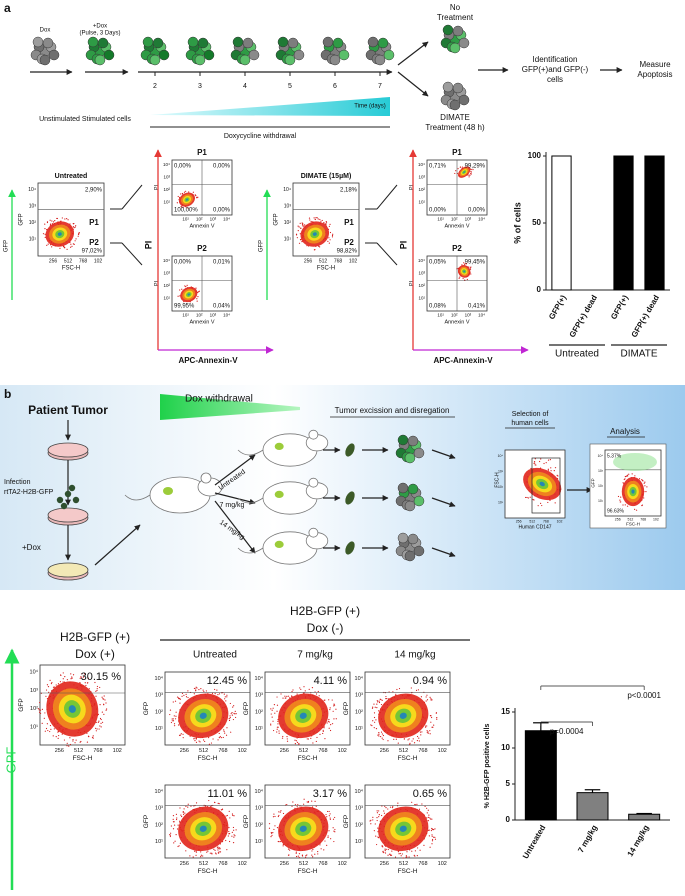  What do you see at coordinates (45, 31) in the screenshot?
I see `timeline-label: Dox` at bounding box center [45, 31].